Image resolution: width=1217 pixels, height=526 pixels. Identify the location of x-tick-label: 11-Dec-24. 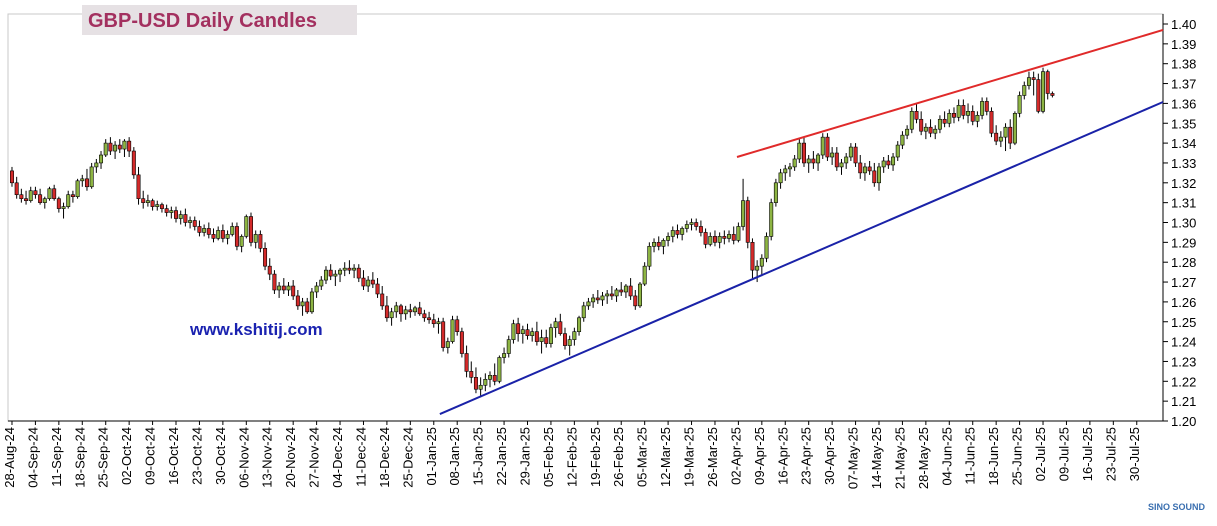
(360, 457).